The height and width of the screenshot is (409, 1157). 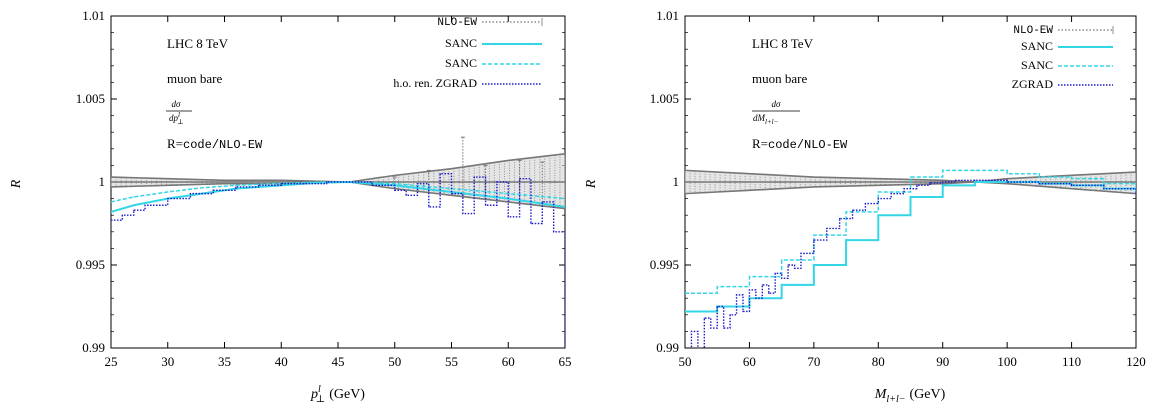 What do you see at coordinates (1136, 361) in the screenshot?
I see `x-tick-label: 120` at bounding box center [1136, 361].